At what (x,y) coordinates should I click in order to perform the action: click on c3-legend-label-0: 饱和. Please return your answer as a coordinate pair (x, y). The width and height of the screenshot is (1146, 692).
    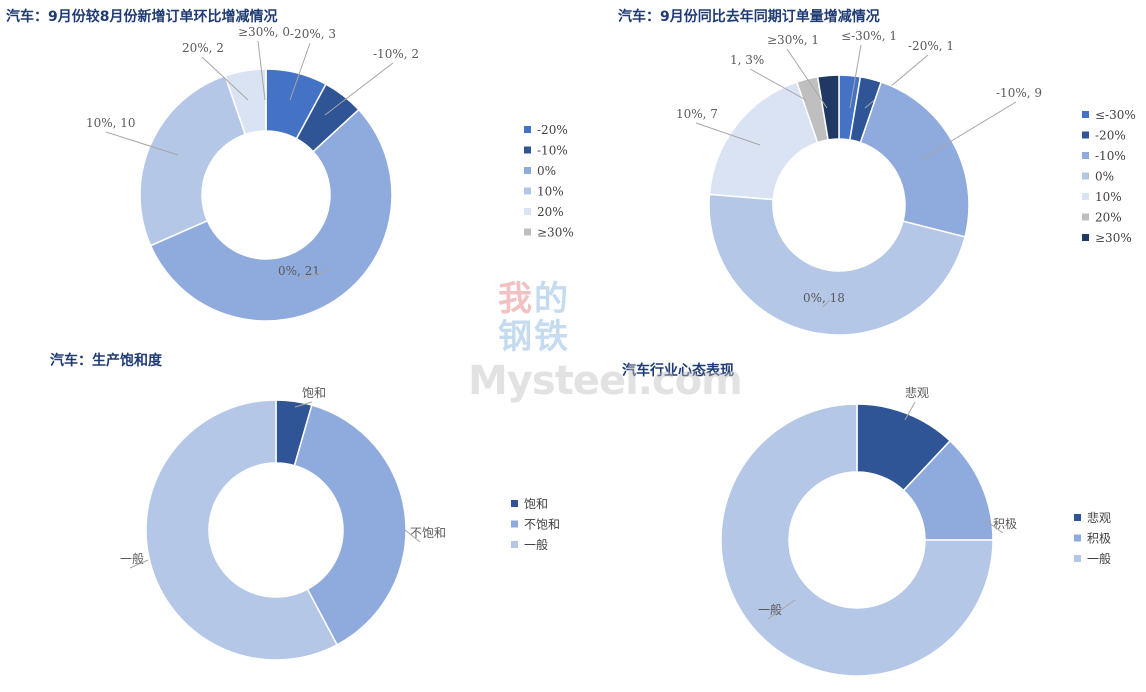
    Looking at the image, I should click on (536, 503).